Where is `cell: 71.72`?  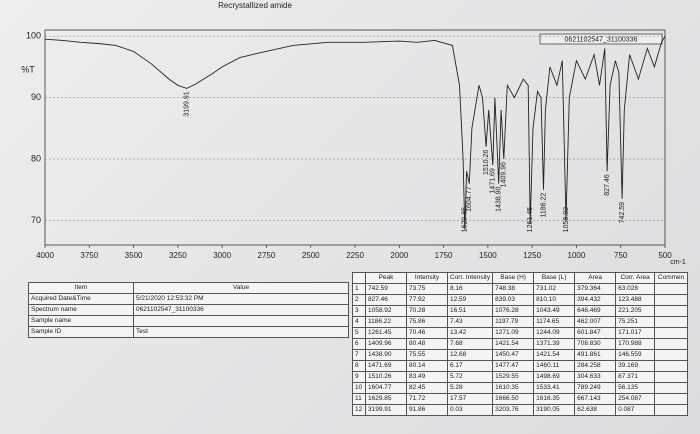 cell: 71.72 is located at coordinates (427, 399).